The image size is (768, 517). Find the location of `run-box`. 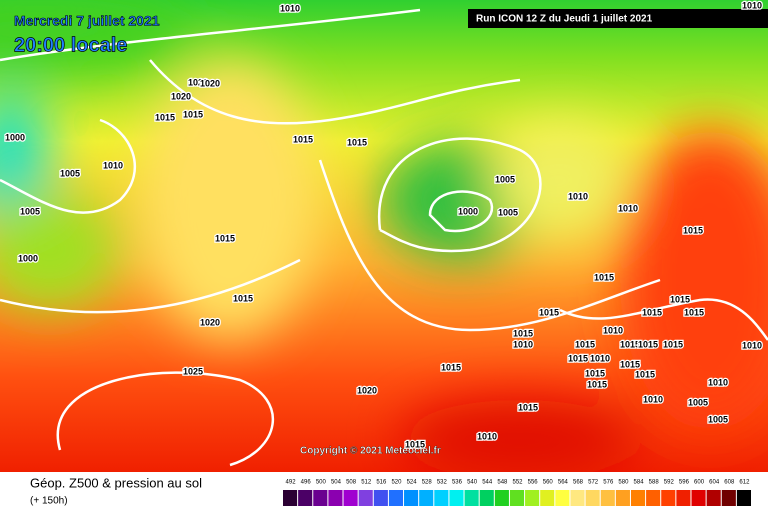

run-box is located at coordinates (618, 18).